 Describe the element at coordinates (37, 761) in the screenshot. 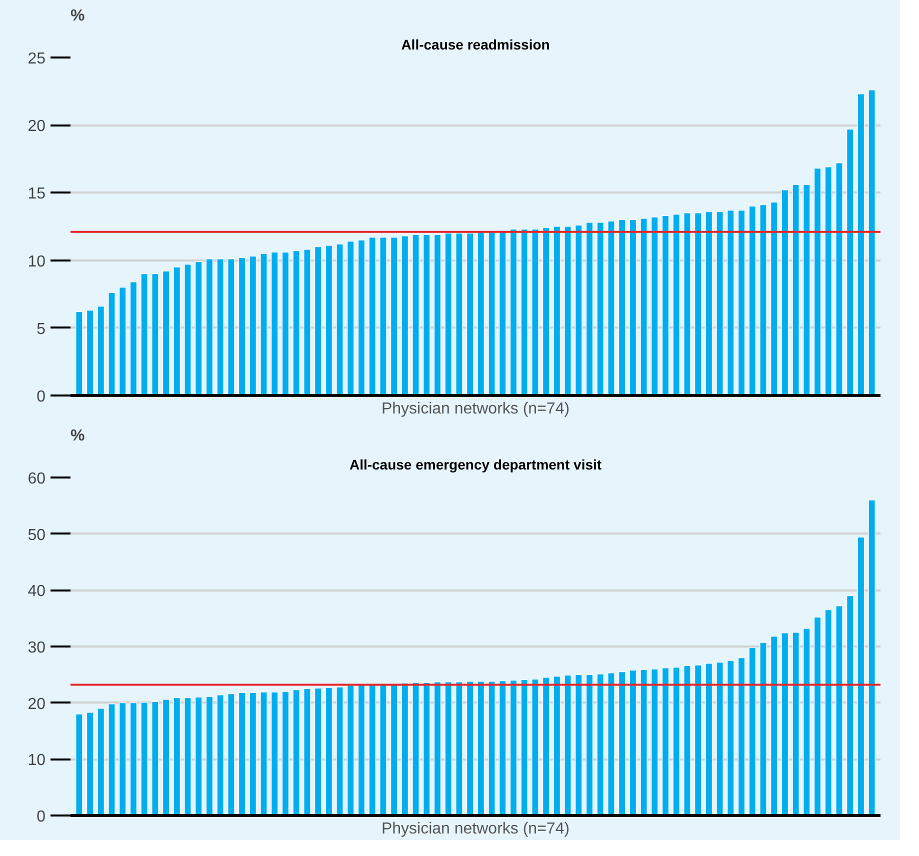

I see `y-tick-label: 10` at that location.